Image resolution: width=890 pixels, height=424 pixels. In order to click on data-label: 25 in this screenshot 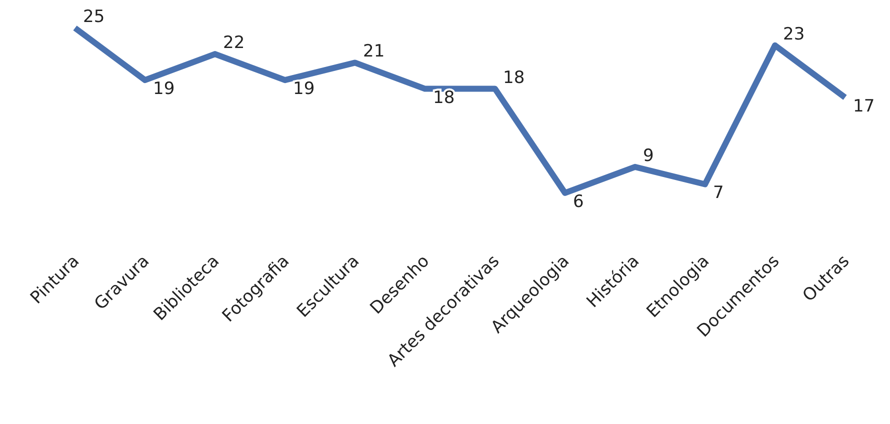, I will do `click(94, 17)`.